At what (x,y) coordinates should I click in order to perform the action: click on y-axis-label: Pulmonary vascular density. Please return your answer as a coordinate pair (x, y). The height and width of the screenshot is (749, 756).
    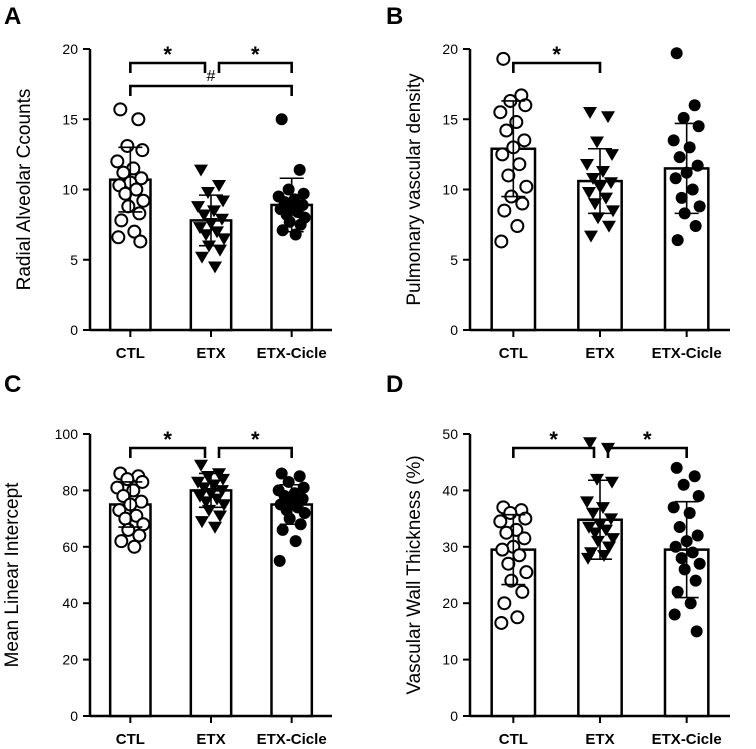
    Looking at the image, I should click on (414, 189).